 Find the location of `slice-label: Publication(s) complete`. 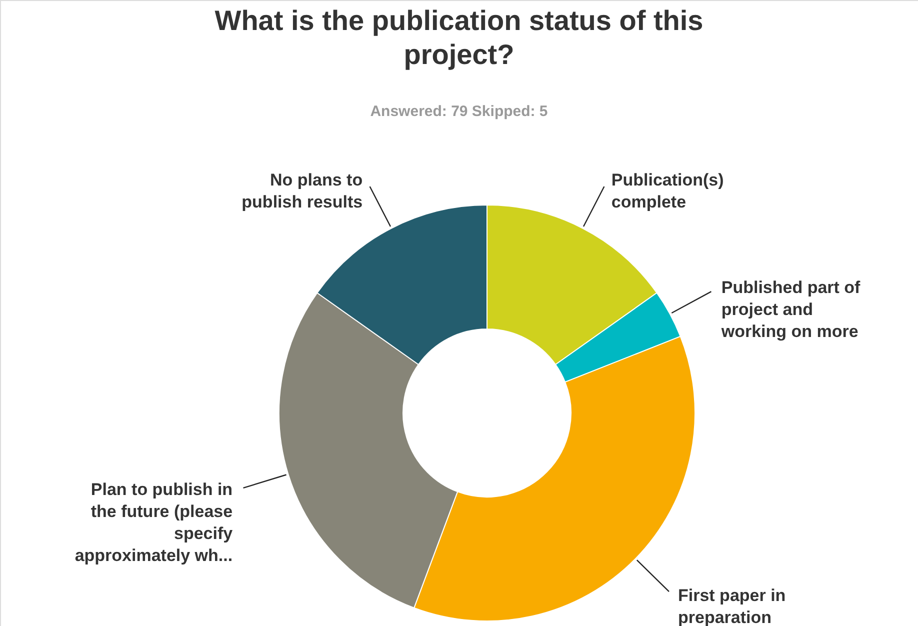

slice-label: Publication(s) complete is located at coordinates (667, 191).